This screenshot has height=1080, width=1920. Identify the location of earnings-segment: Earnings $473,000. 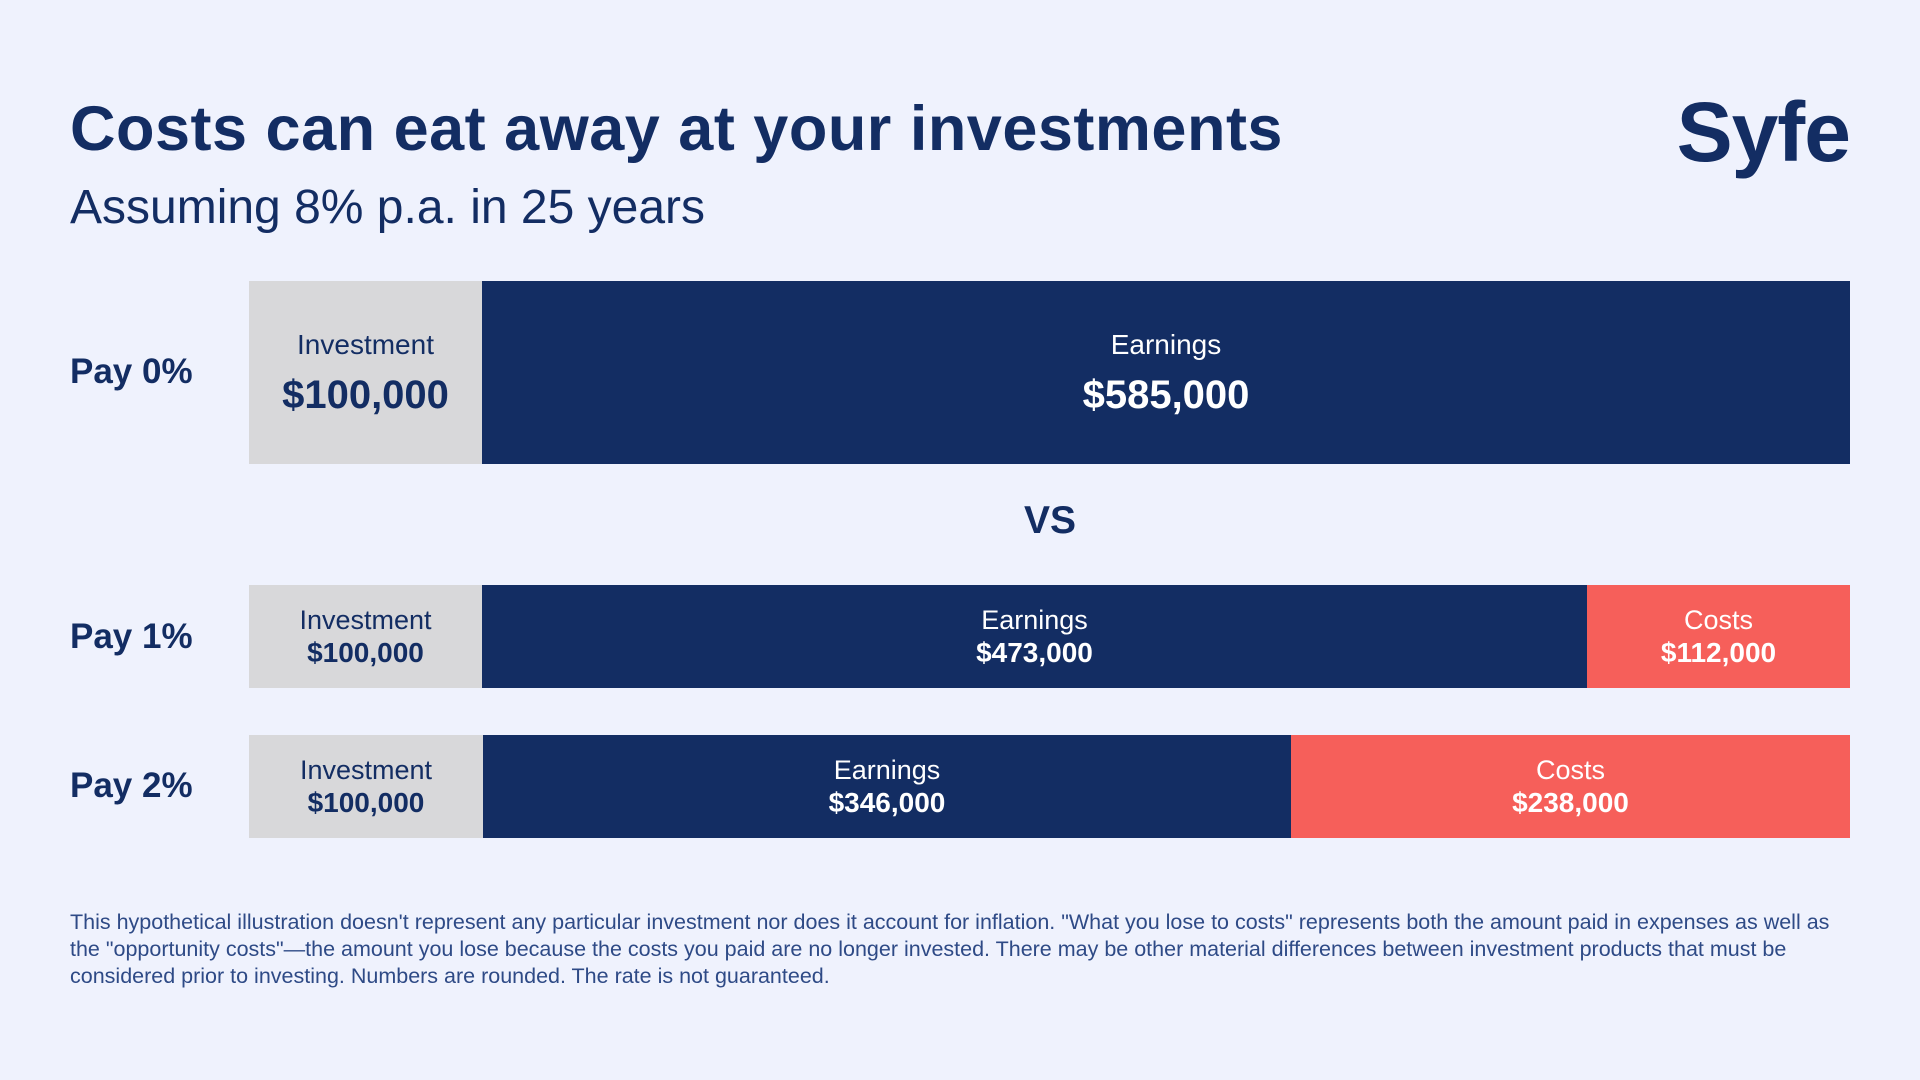
(1034, 636).